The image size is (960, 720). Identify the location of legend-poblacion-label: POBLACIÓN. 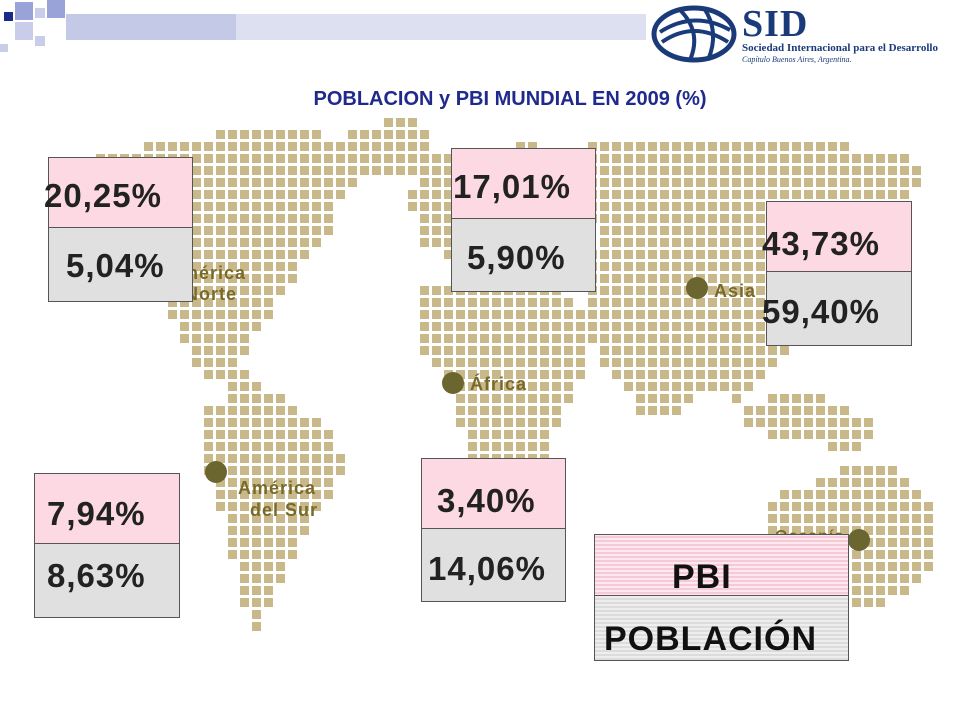
(710, 639).